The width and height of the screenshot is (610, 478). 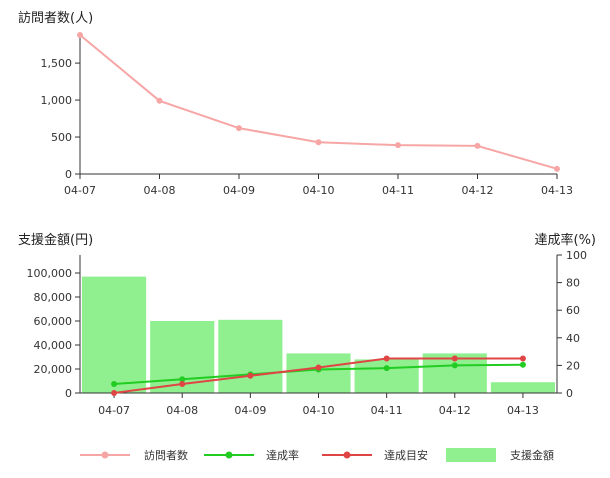 What do you see at coordinates (387, 410) in the screenshot?
I see `funding-x-tick-label: 04-11` at bounding box center [387, 410].